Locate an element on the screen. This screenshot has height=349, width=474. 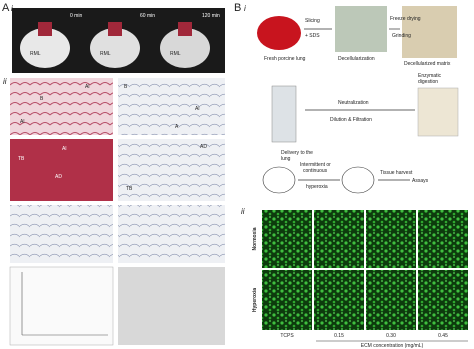
matrix-photo is located at coordinates (429, 32).